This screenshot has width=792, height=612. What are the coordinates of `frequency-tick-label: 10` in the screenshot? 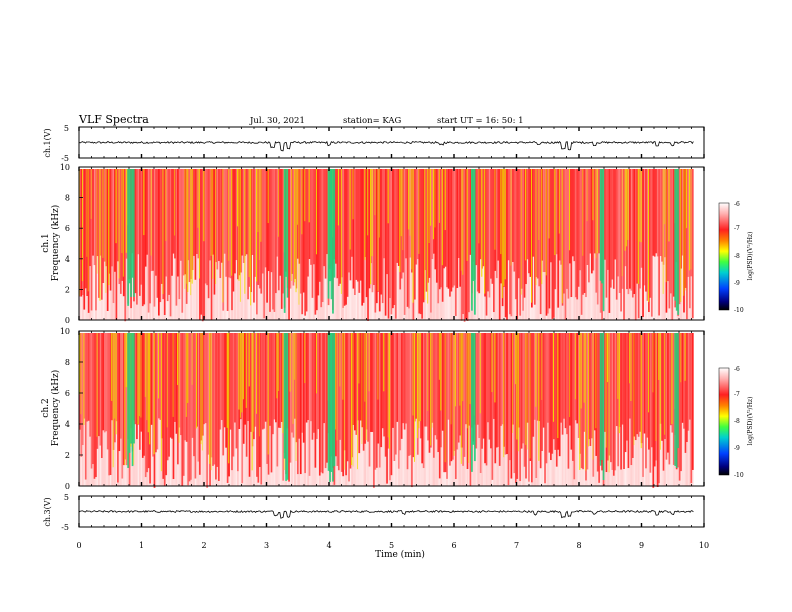 It's located at (65, 331).